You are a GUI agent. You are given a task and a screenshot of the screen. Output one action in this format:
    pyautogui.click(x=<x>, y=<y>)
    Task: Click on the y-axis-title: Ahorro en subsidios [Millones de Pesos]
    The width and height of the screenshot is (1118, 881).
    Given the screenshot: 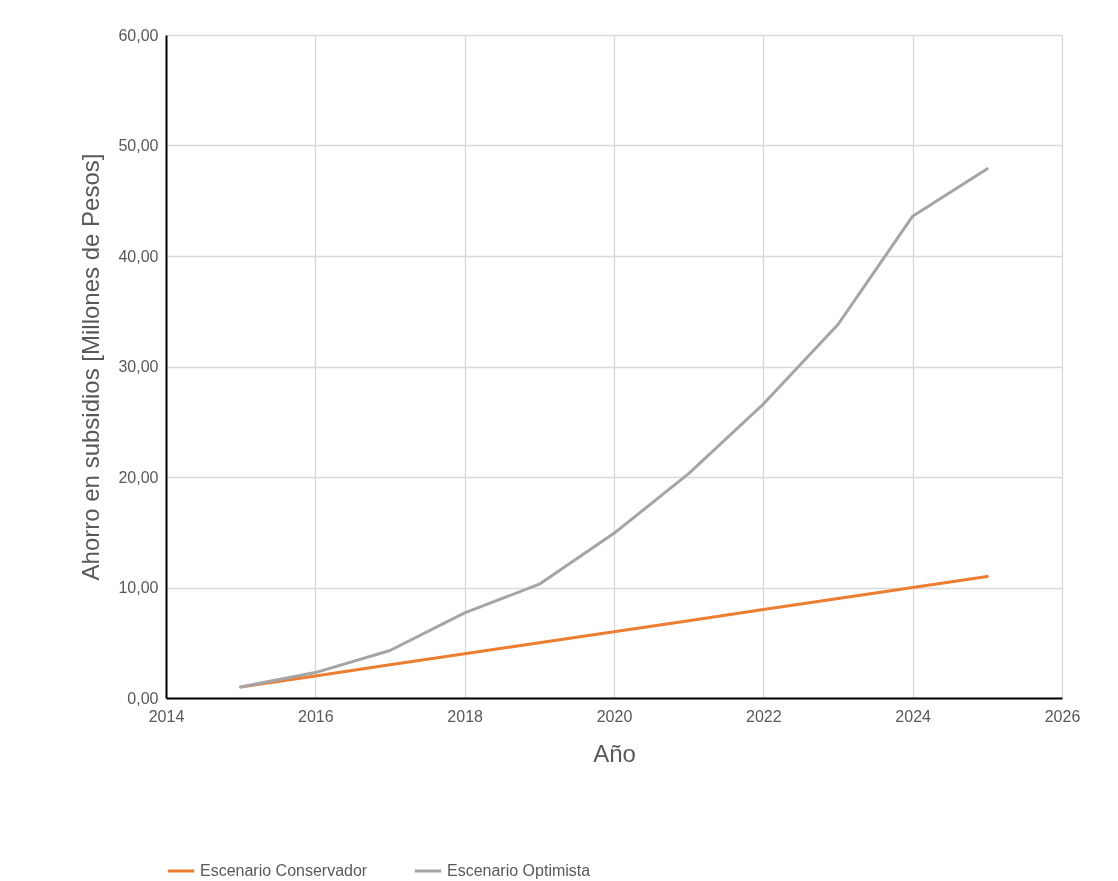 What is the action you would take?
    pyautogui.click(x=91, y=367)
    